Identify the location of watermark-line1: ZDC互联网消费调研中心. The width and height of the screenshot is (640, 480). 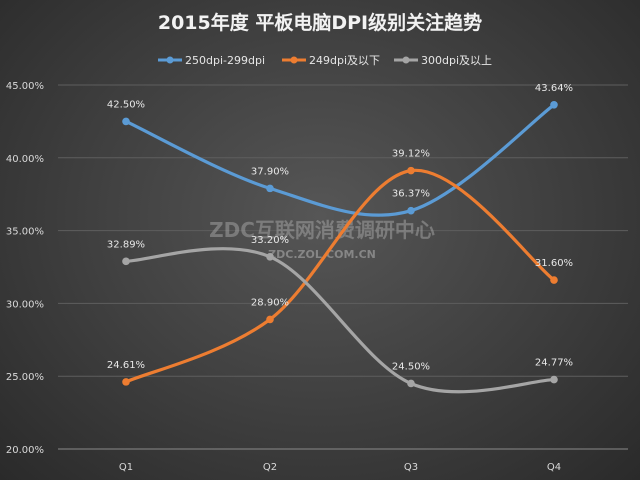
(322, 230).